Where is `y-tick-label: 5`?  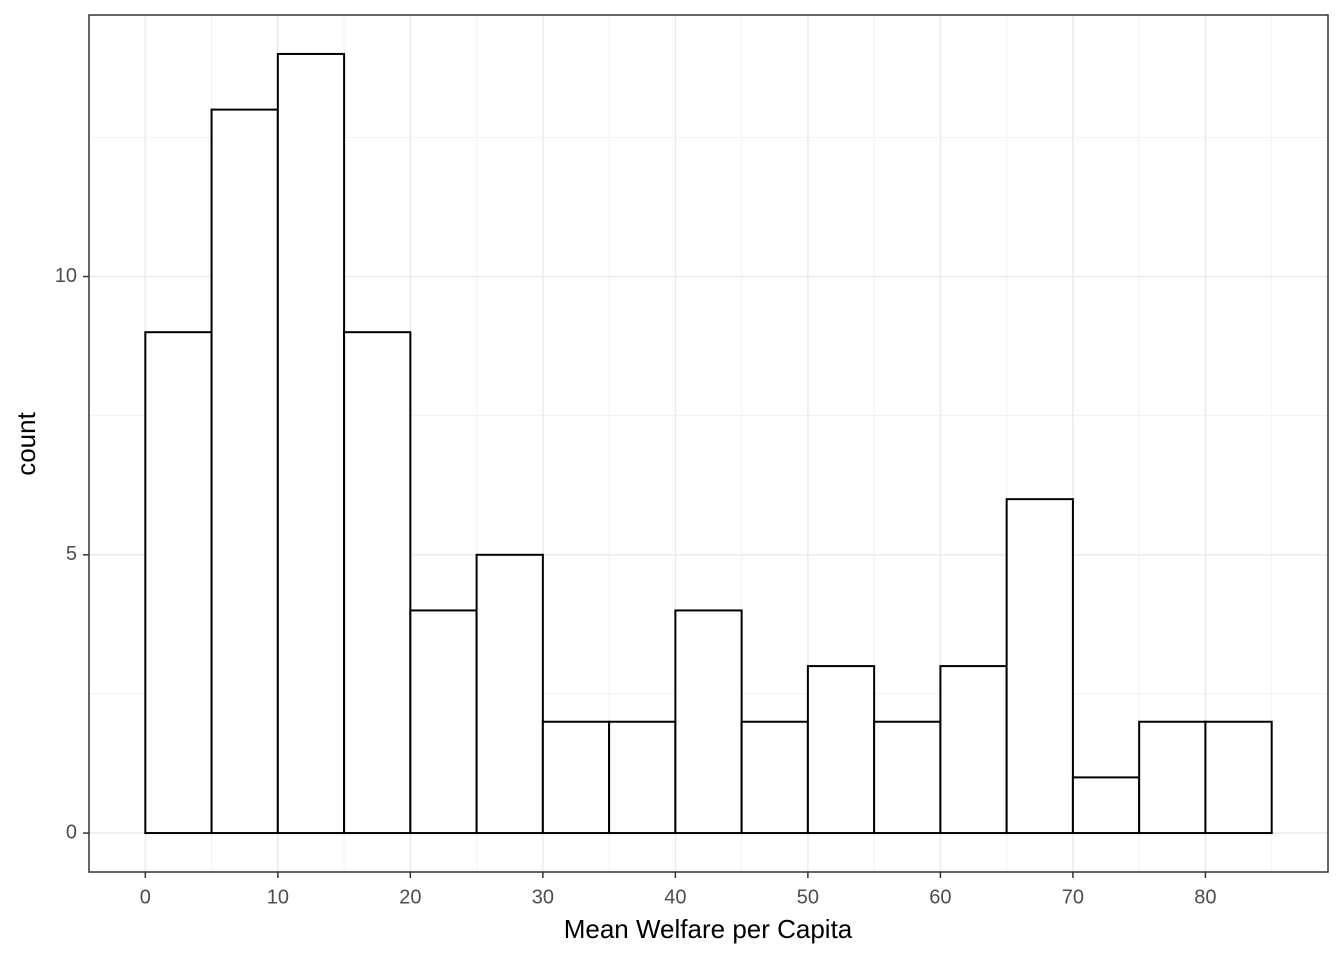 y-tick-label: 5 is located at coordinates (71, 554).